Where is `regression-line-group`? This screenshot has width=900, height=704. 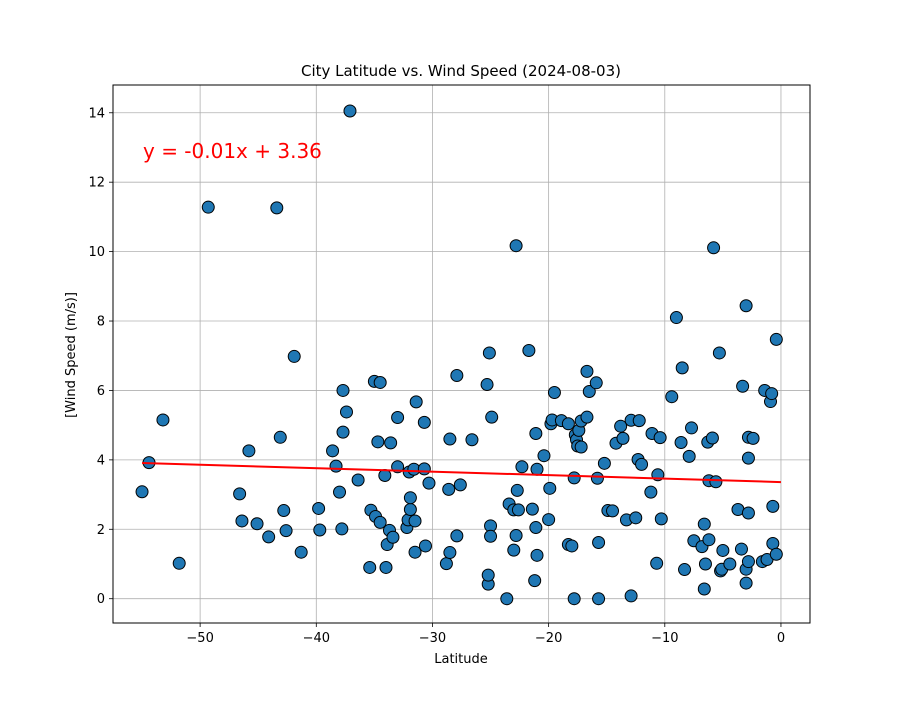 regression-line-group is located at coordinates (461, 472).